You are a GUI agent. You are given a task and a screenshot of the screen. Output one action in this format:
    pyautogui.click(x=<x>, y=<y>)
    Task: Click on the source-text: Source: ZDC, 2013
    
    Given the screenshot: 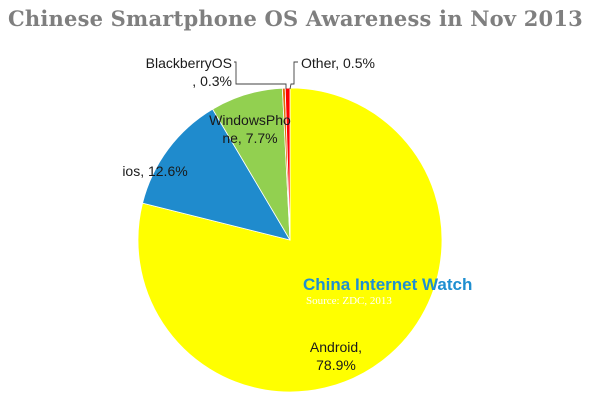 What is the action you would take?
    pyautogui.click(x=349, y=301)
    